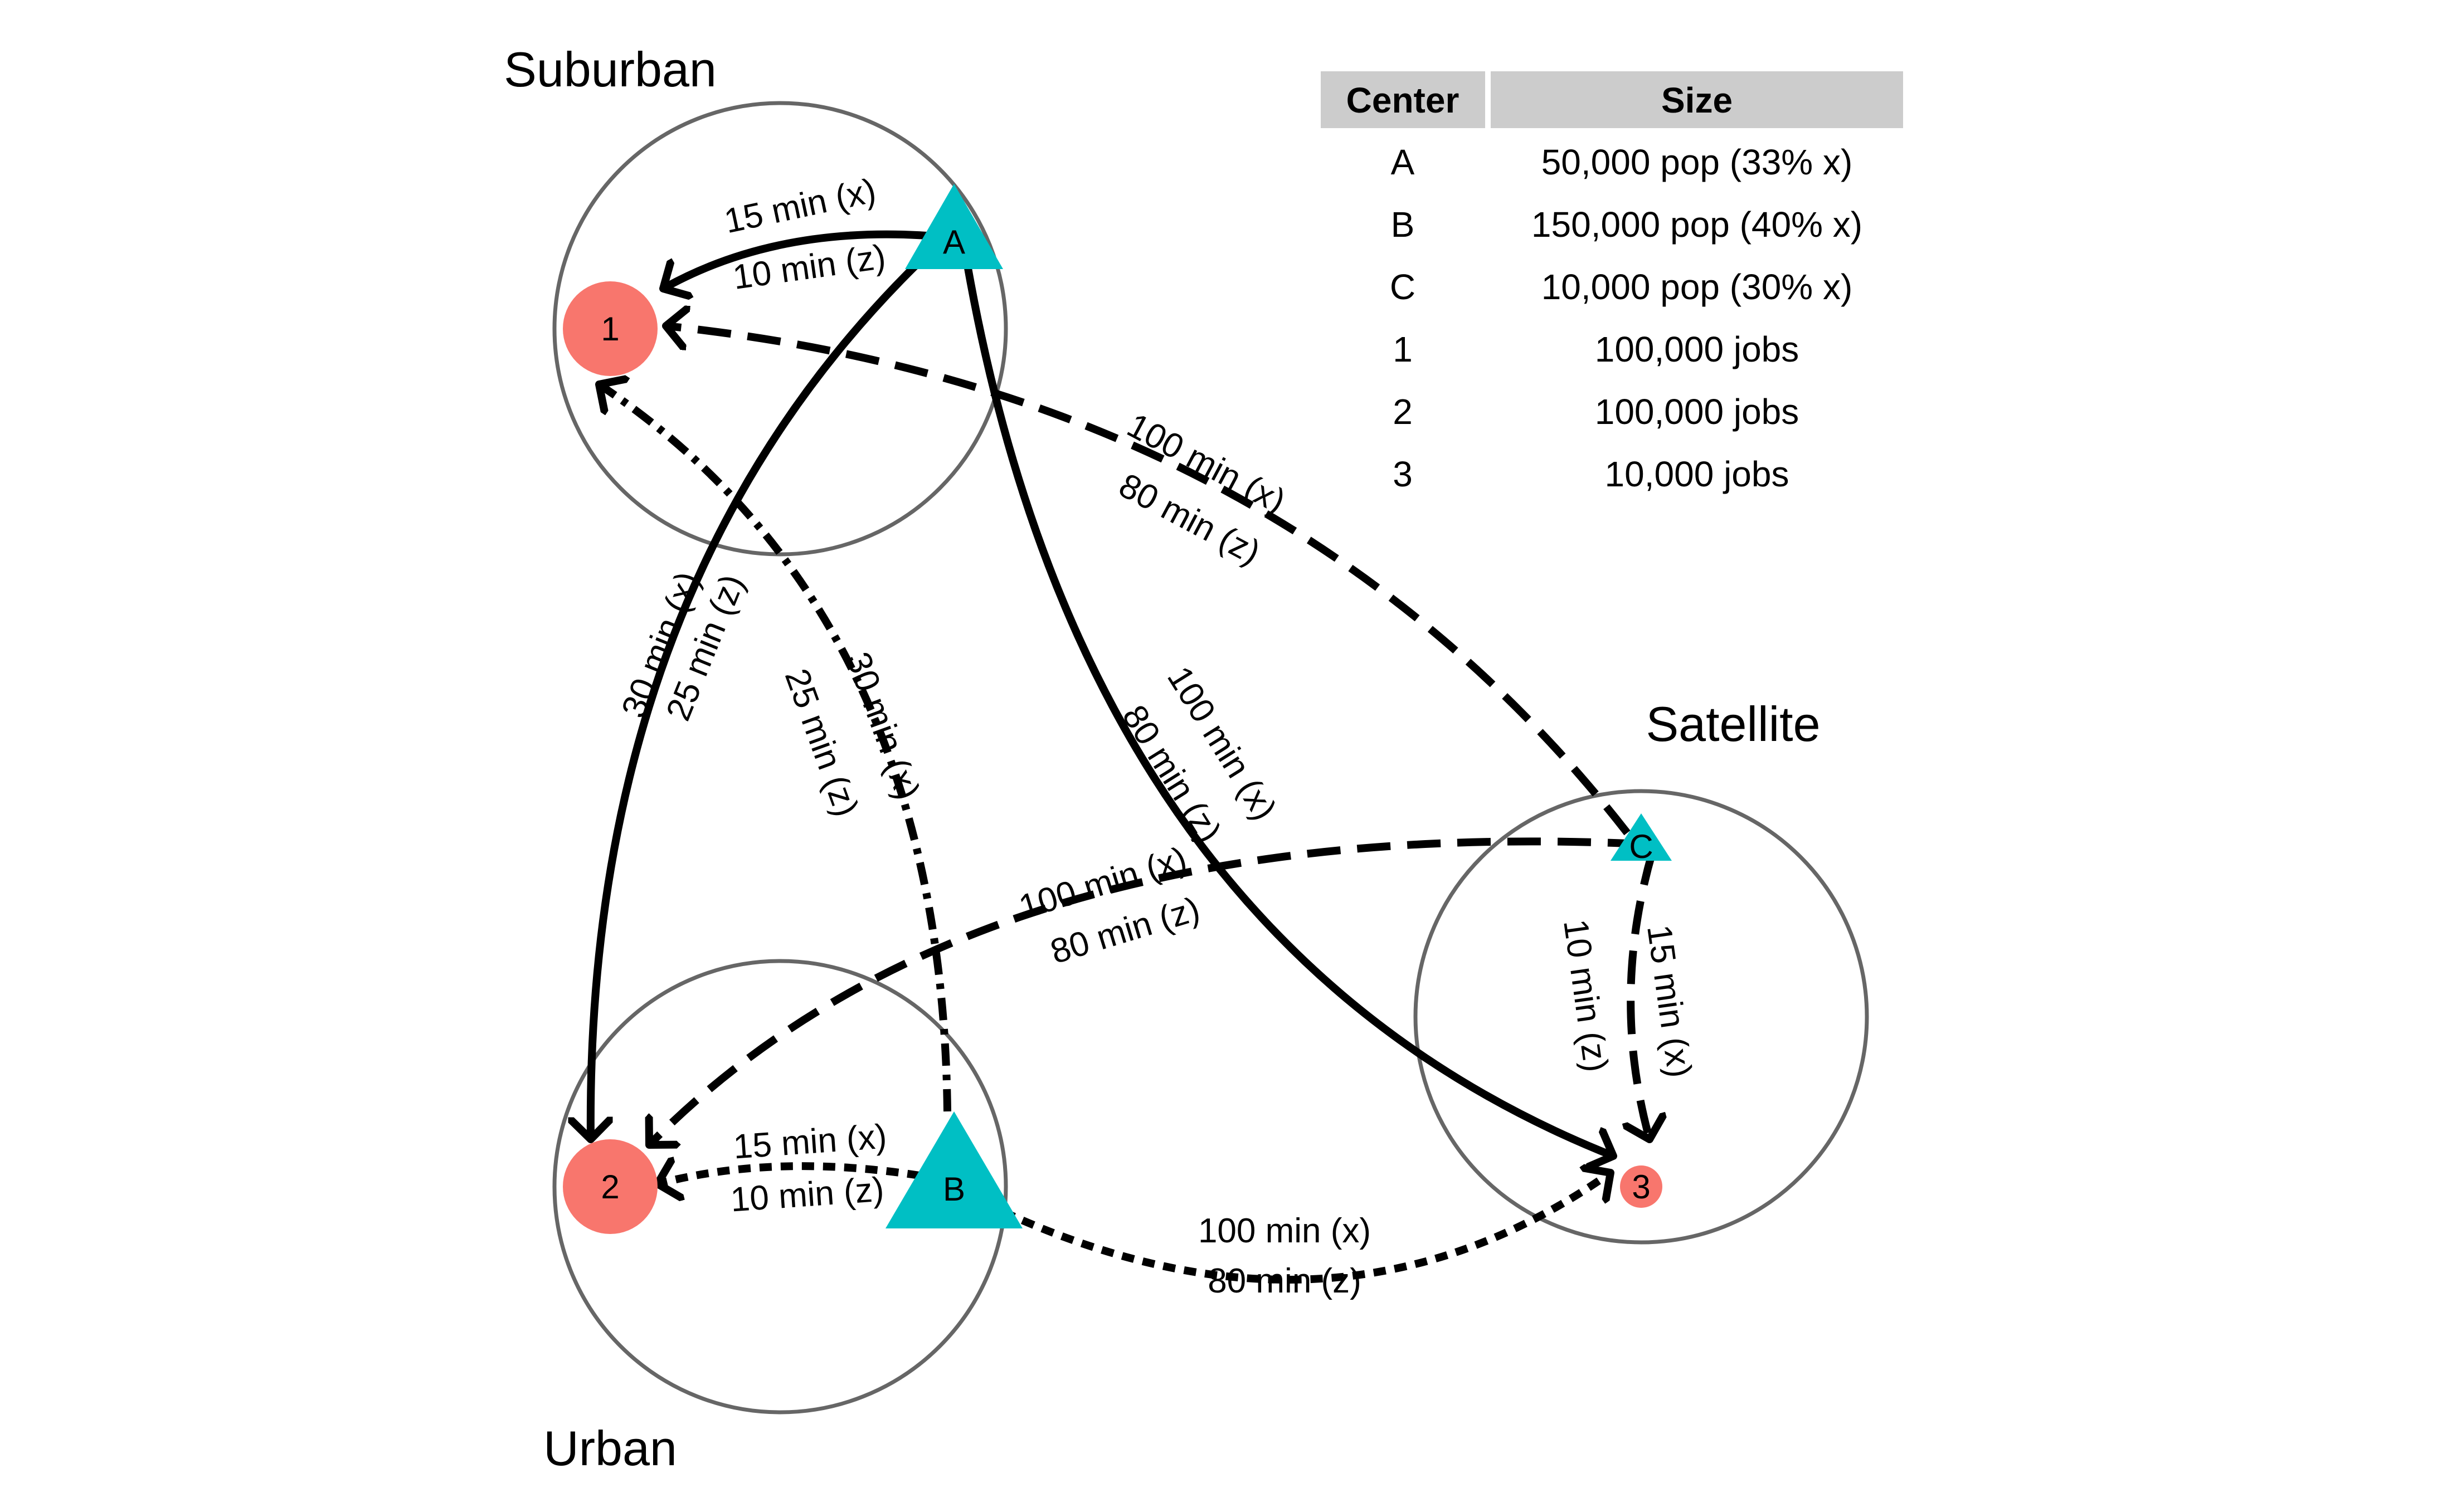  I want to click on table-row-b-center: B, so click(1403, 224).